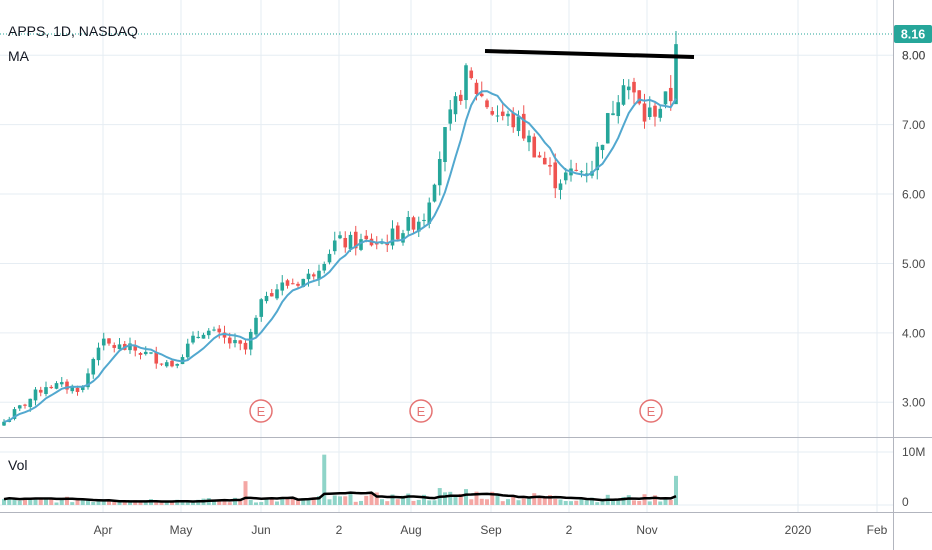  I want to click on ma-legend: MA, so click(19, 56).